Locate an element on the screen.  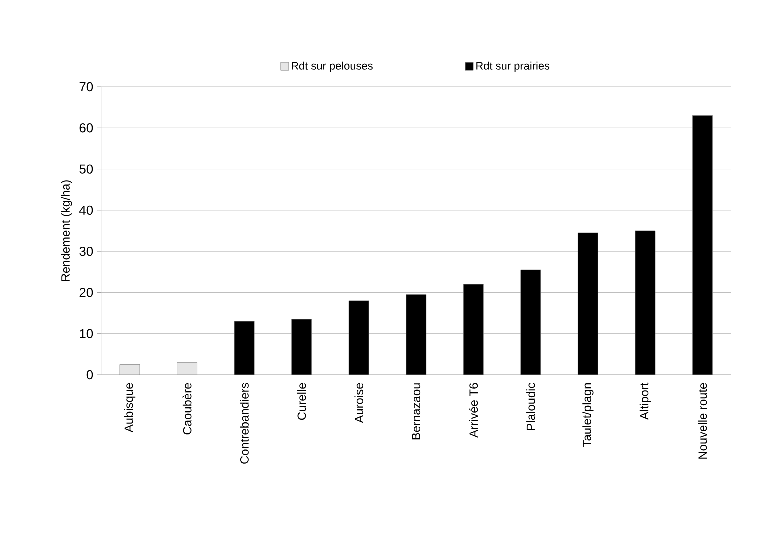
x-tick-label: Plaloudic is located at coordinates (531, 406).